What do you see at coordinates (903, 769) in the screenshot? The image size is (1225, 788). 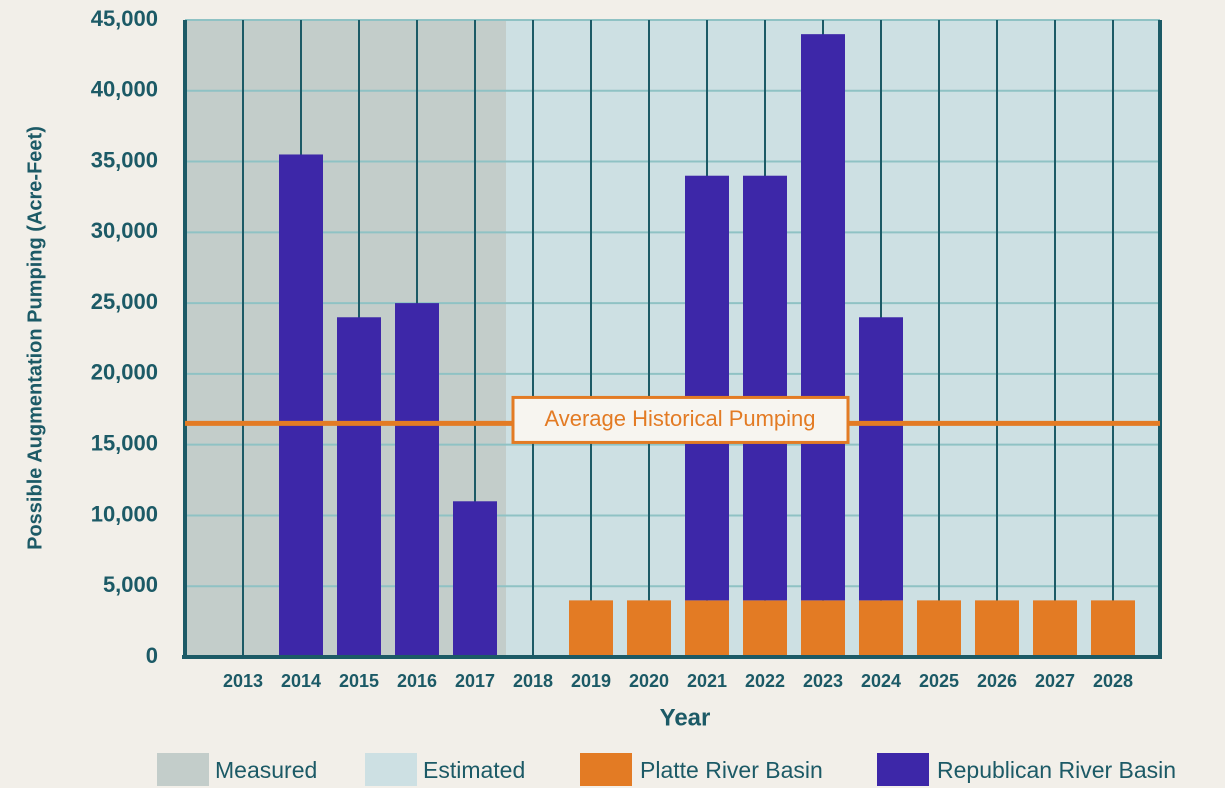 I see `legend-republican-swatch` at bounding box center [903, 769].